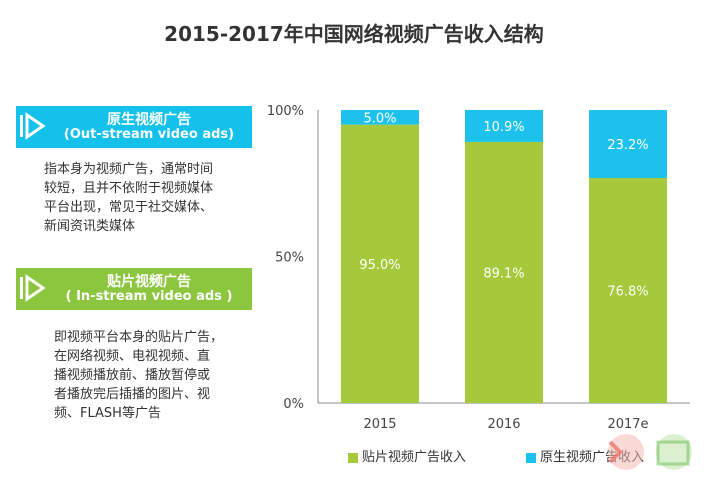 The height and width of the screenshot is (480, 708). I want to click on y-tick-label: 50%, so click(289, 258).